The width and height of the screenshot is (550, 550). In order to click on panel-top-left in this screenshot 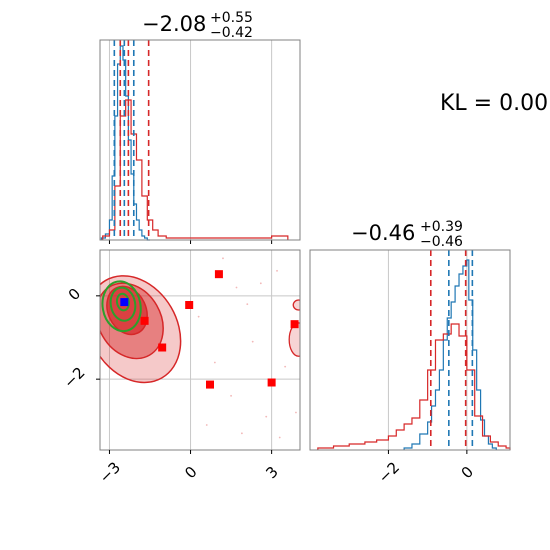, I will do `click(200, 141)`.